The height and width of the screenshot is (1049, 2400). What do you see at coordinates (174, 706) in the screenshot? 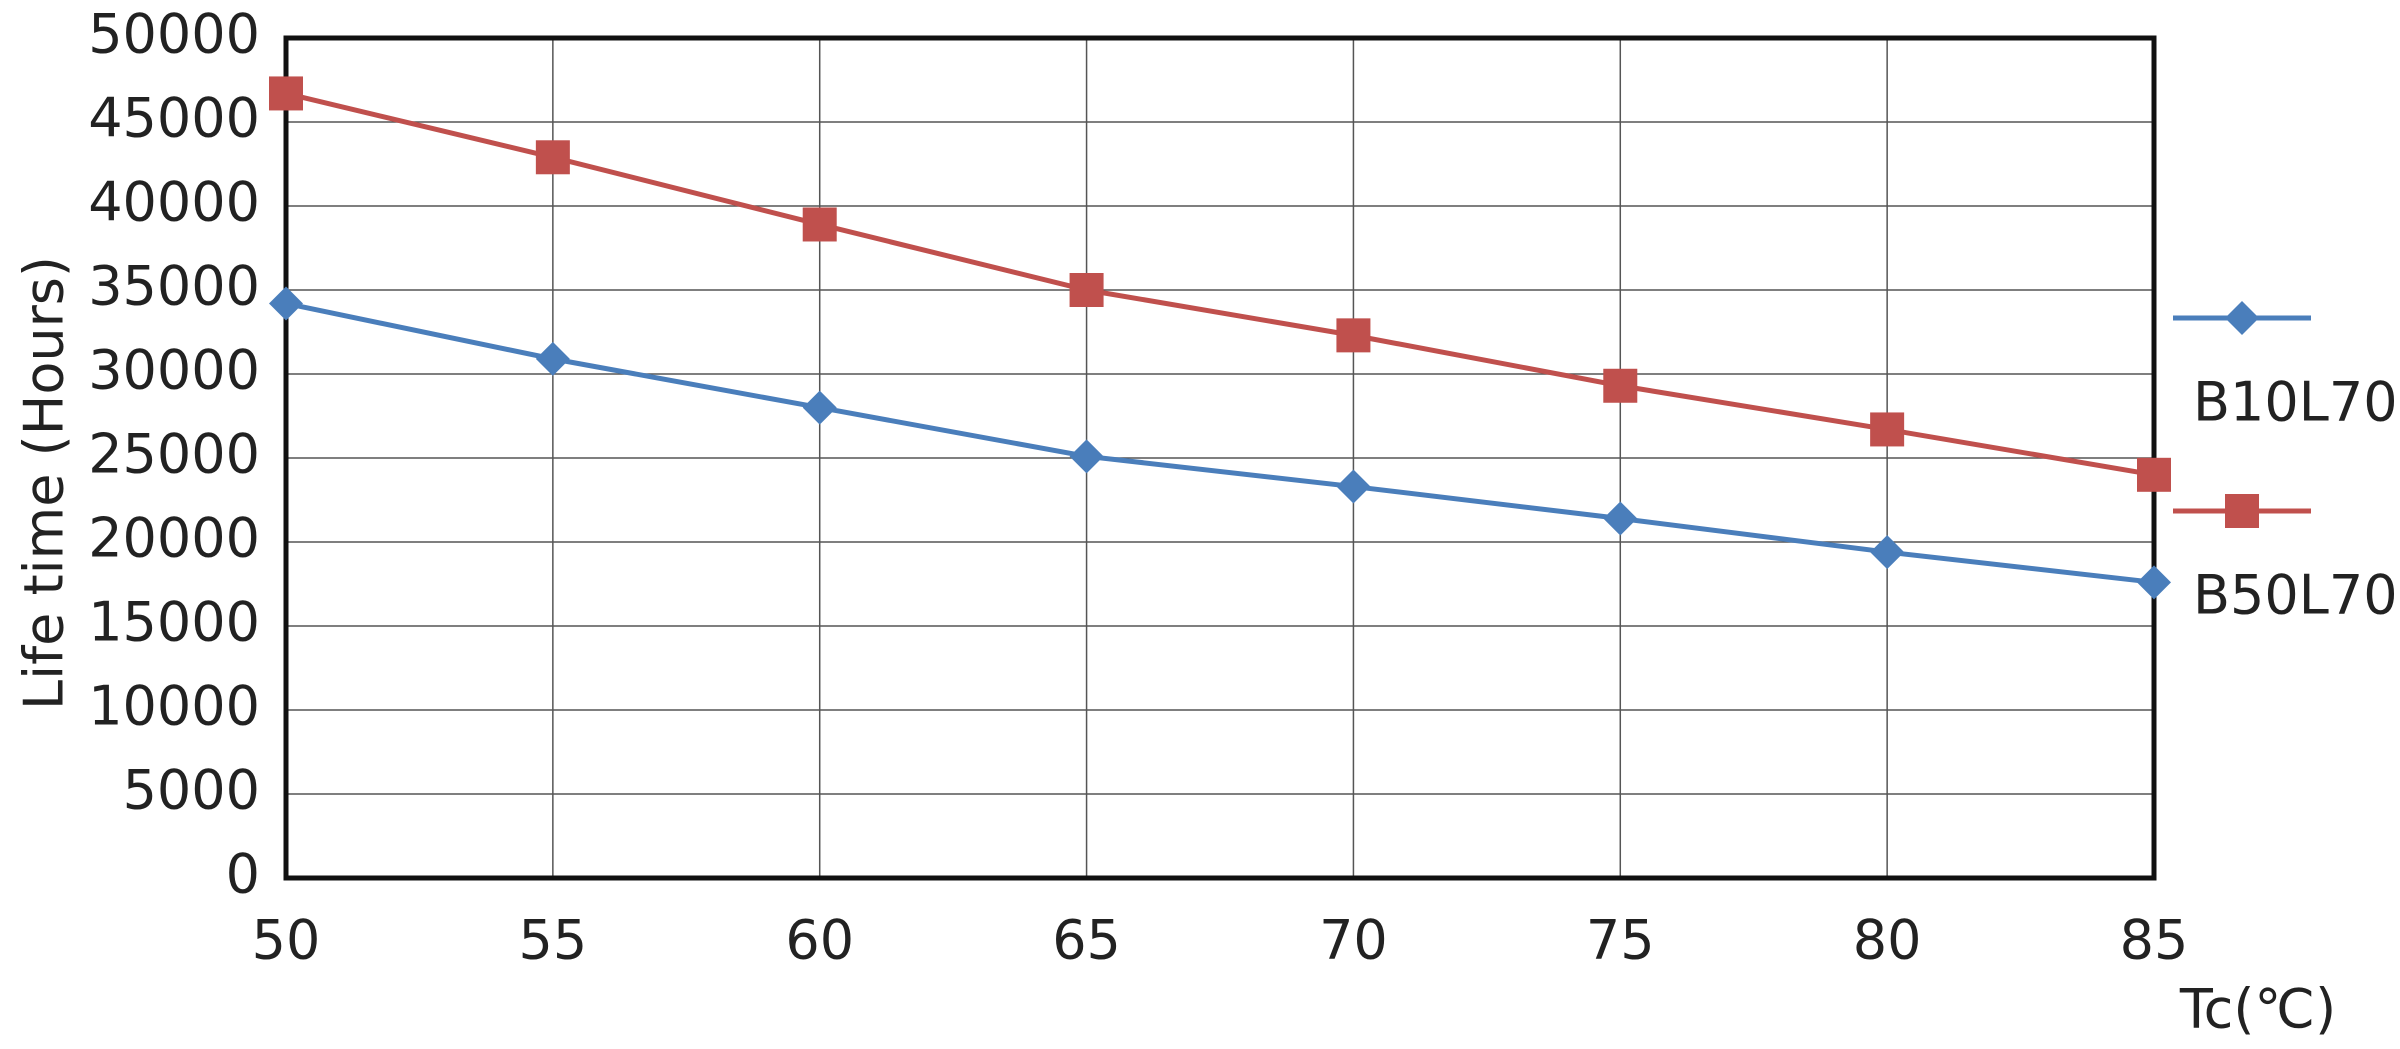
I see `y-tick-label: 10000` at bounding box center [174, 706].